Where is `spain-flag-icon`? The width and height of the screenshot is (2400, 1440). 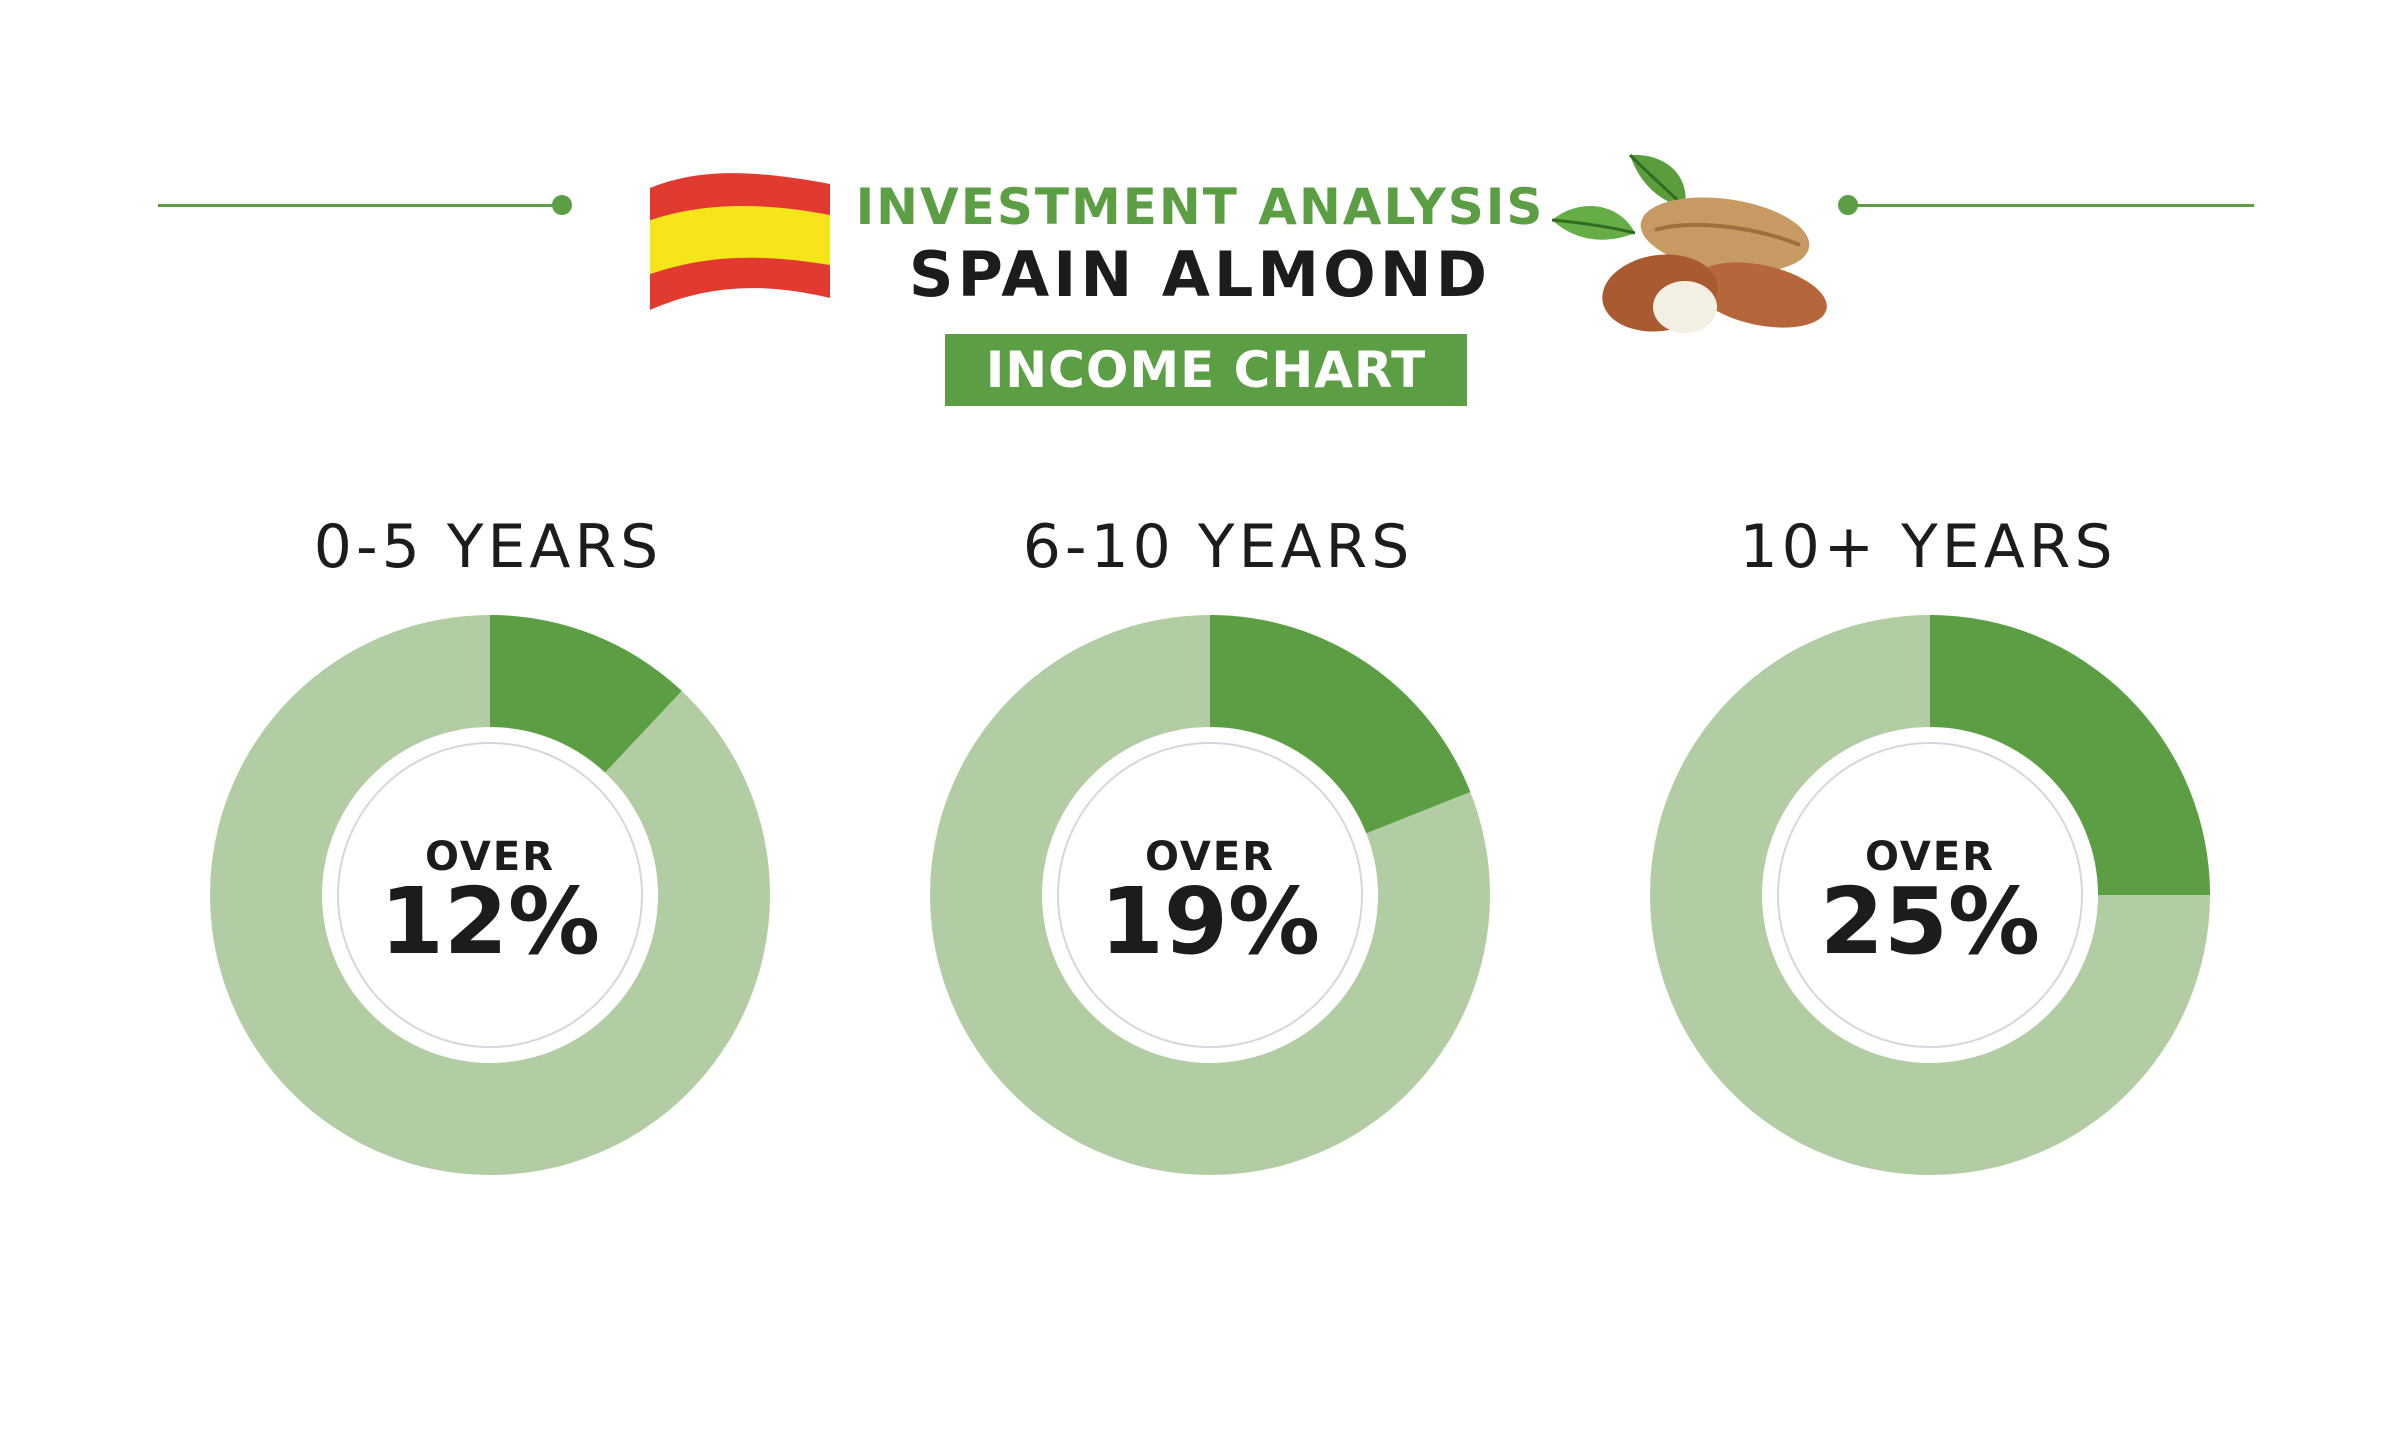
spain-flag-icon is located at coordinates (740, 241).